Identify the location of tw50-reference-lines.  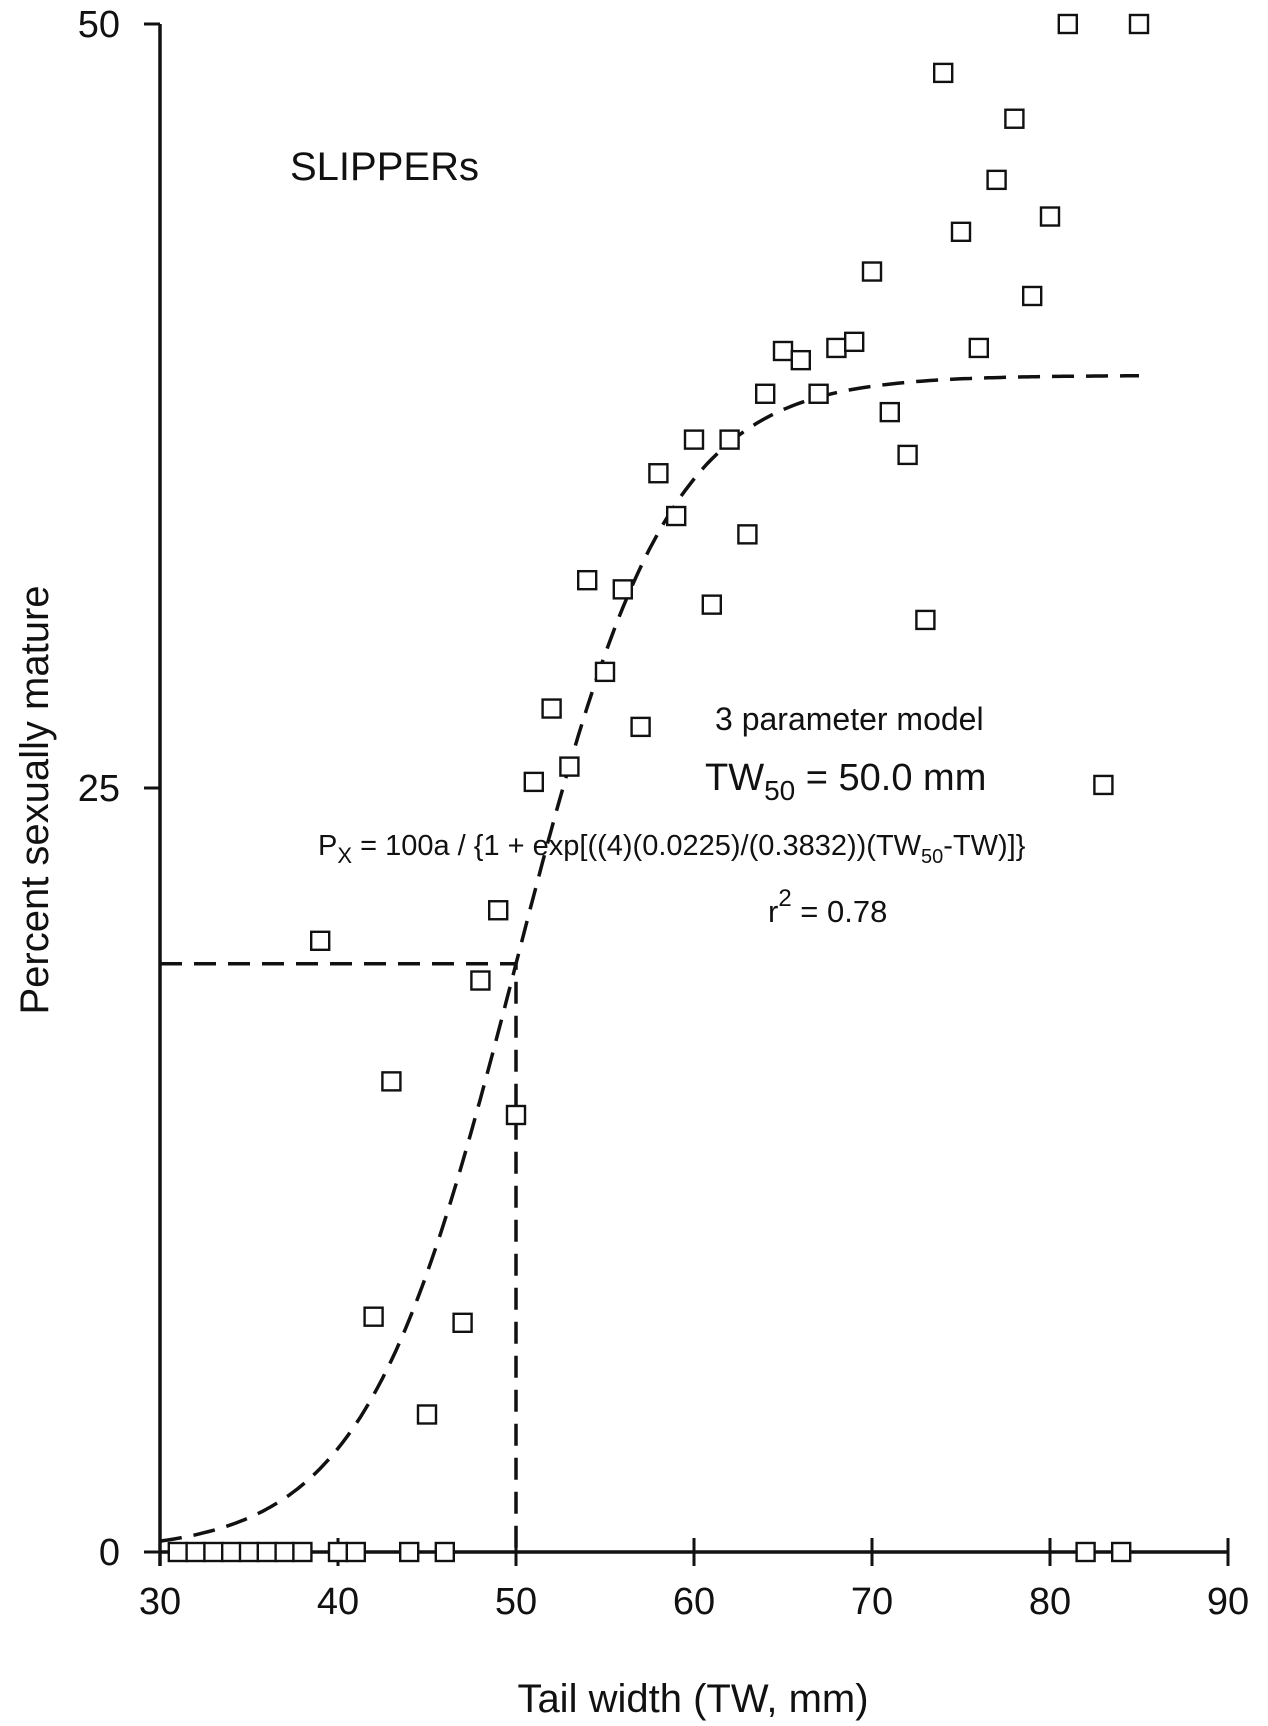
(339, 1256).